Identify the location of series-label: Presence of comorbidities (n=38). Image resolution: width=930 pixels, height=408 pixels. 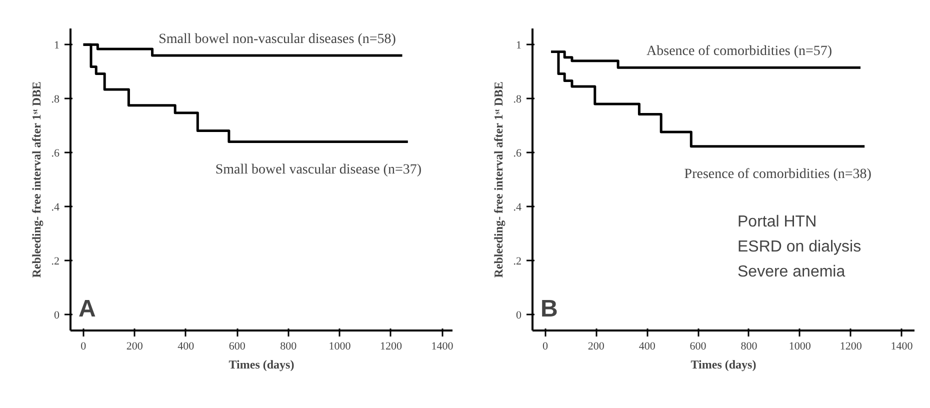
(778, 174).